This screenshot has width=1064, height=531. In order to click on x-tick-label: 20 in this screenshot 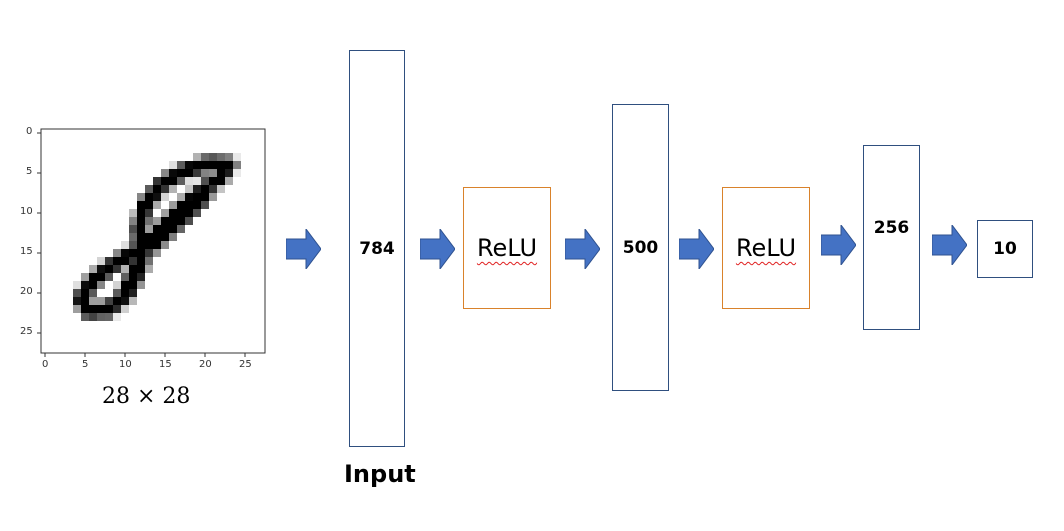, I will do `click(205, 364)`.